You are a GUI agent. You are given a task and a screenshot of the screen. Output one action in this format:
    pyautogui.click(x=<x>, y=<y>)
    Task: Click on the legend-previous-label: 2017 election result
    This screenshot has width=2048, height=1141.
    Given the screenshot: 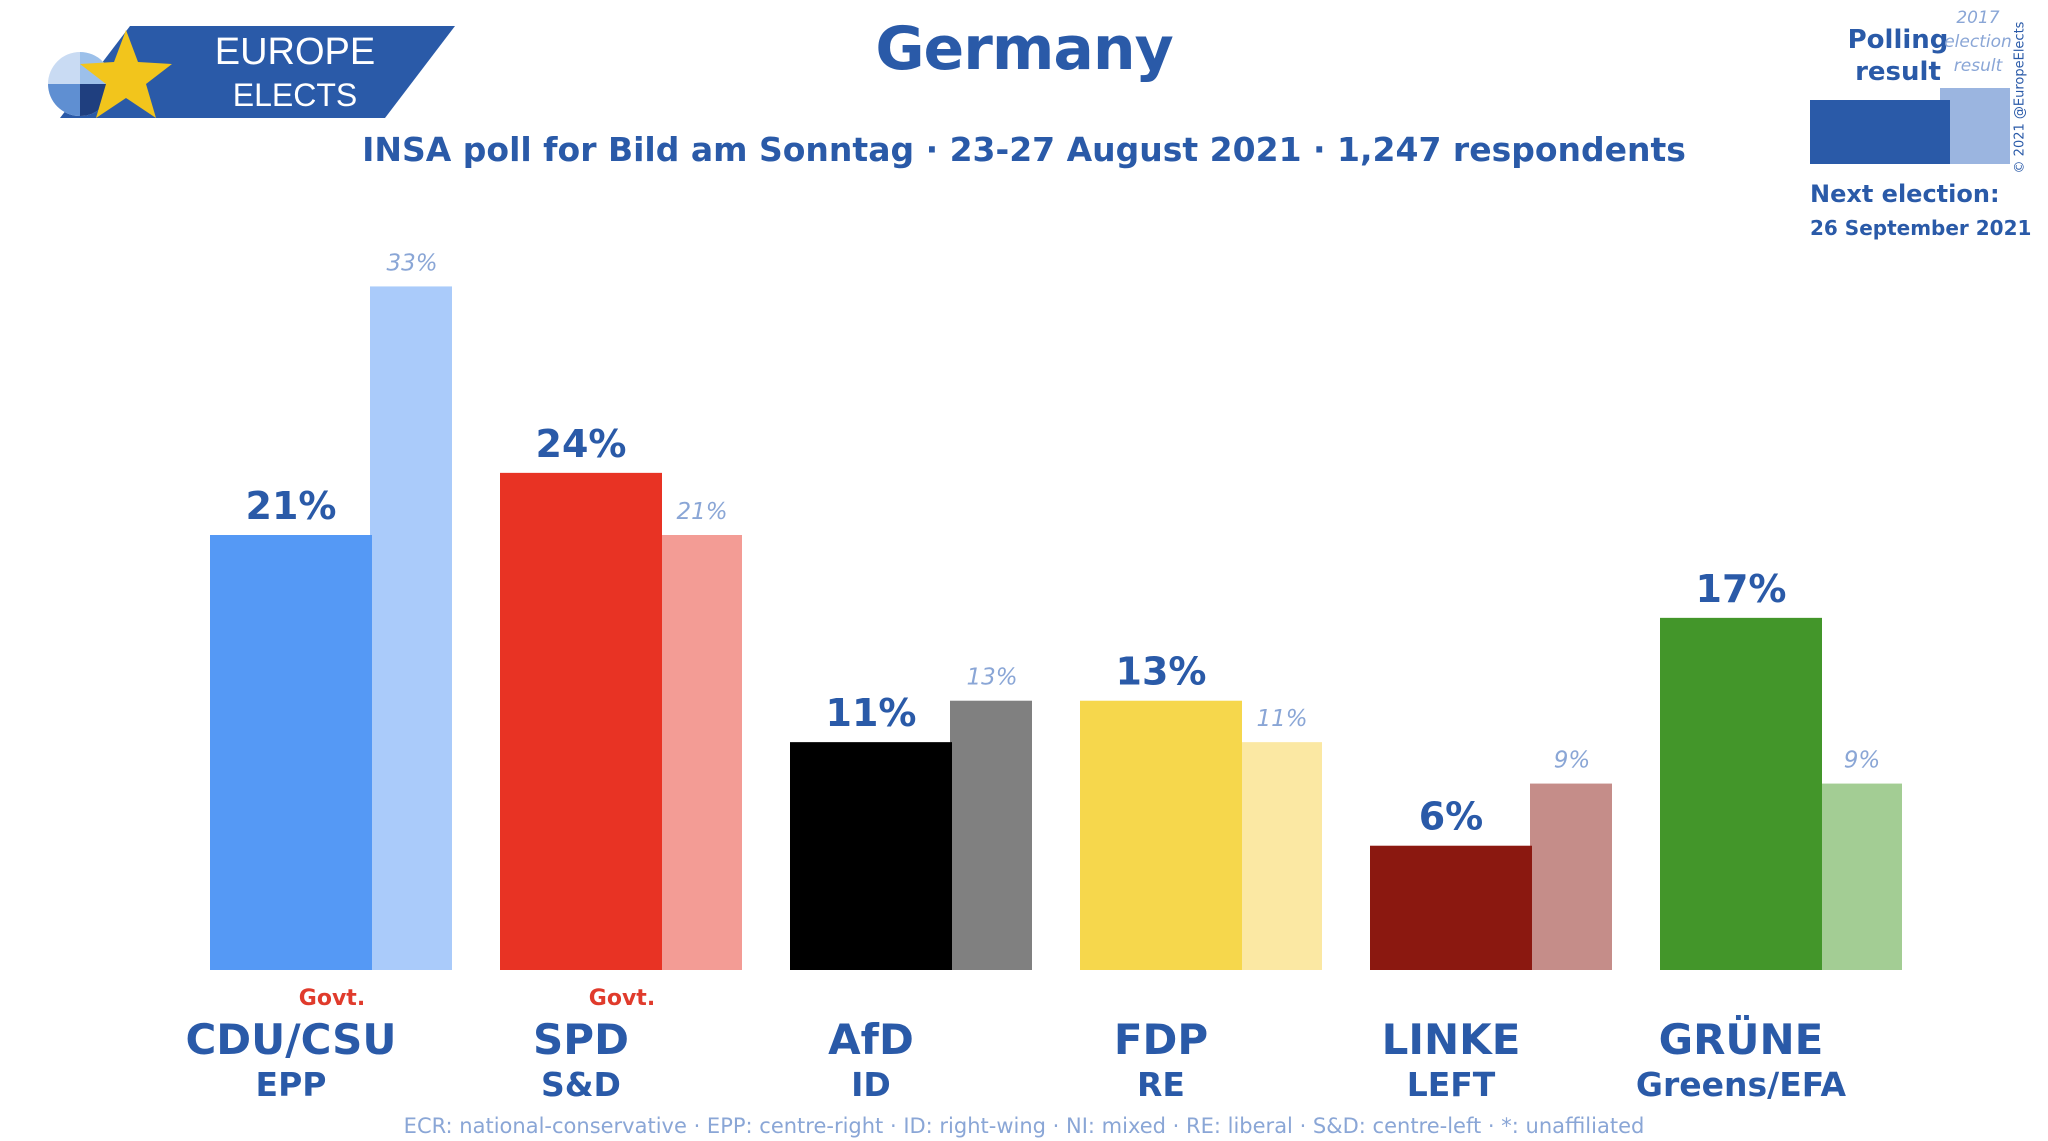 What is the action you would take?
    pyautogui.click(x=1978, y=42)
    